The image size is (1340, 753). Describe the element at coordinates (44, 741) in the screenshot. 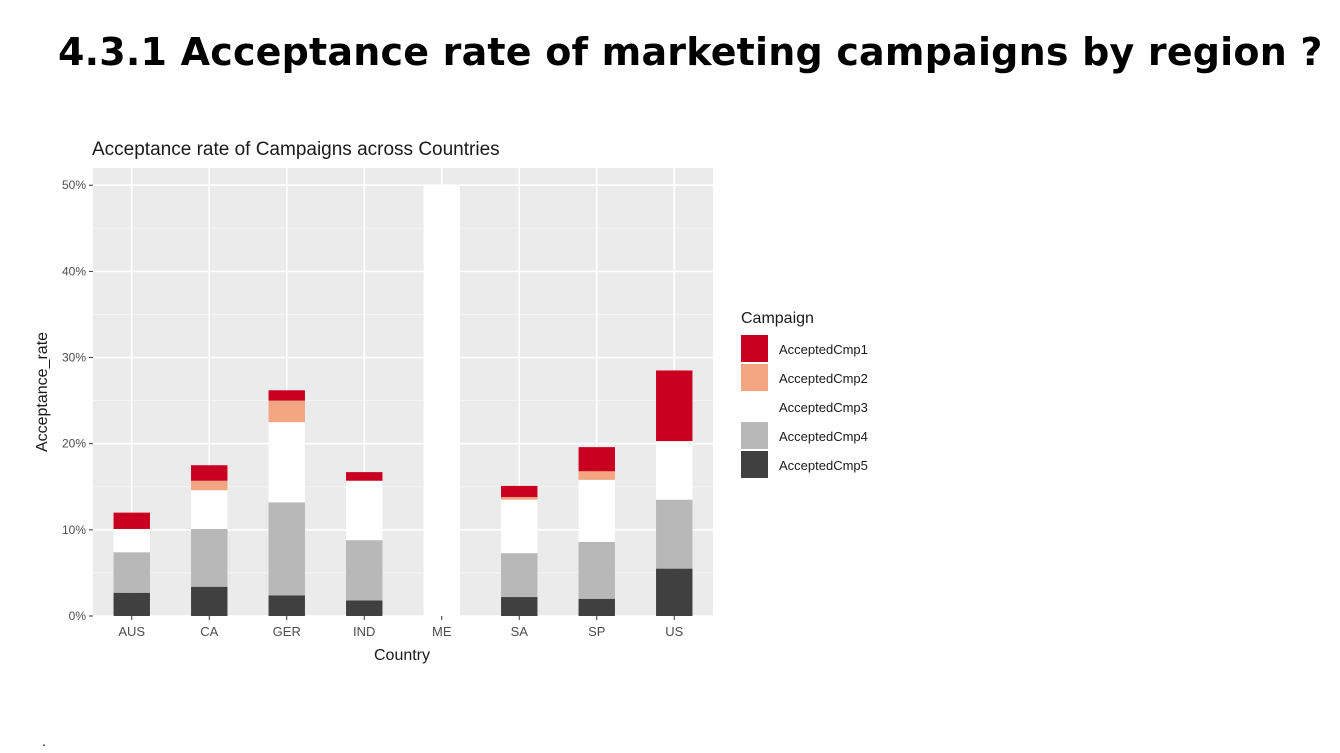

I see `footer-mark: .` at that location.